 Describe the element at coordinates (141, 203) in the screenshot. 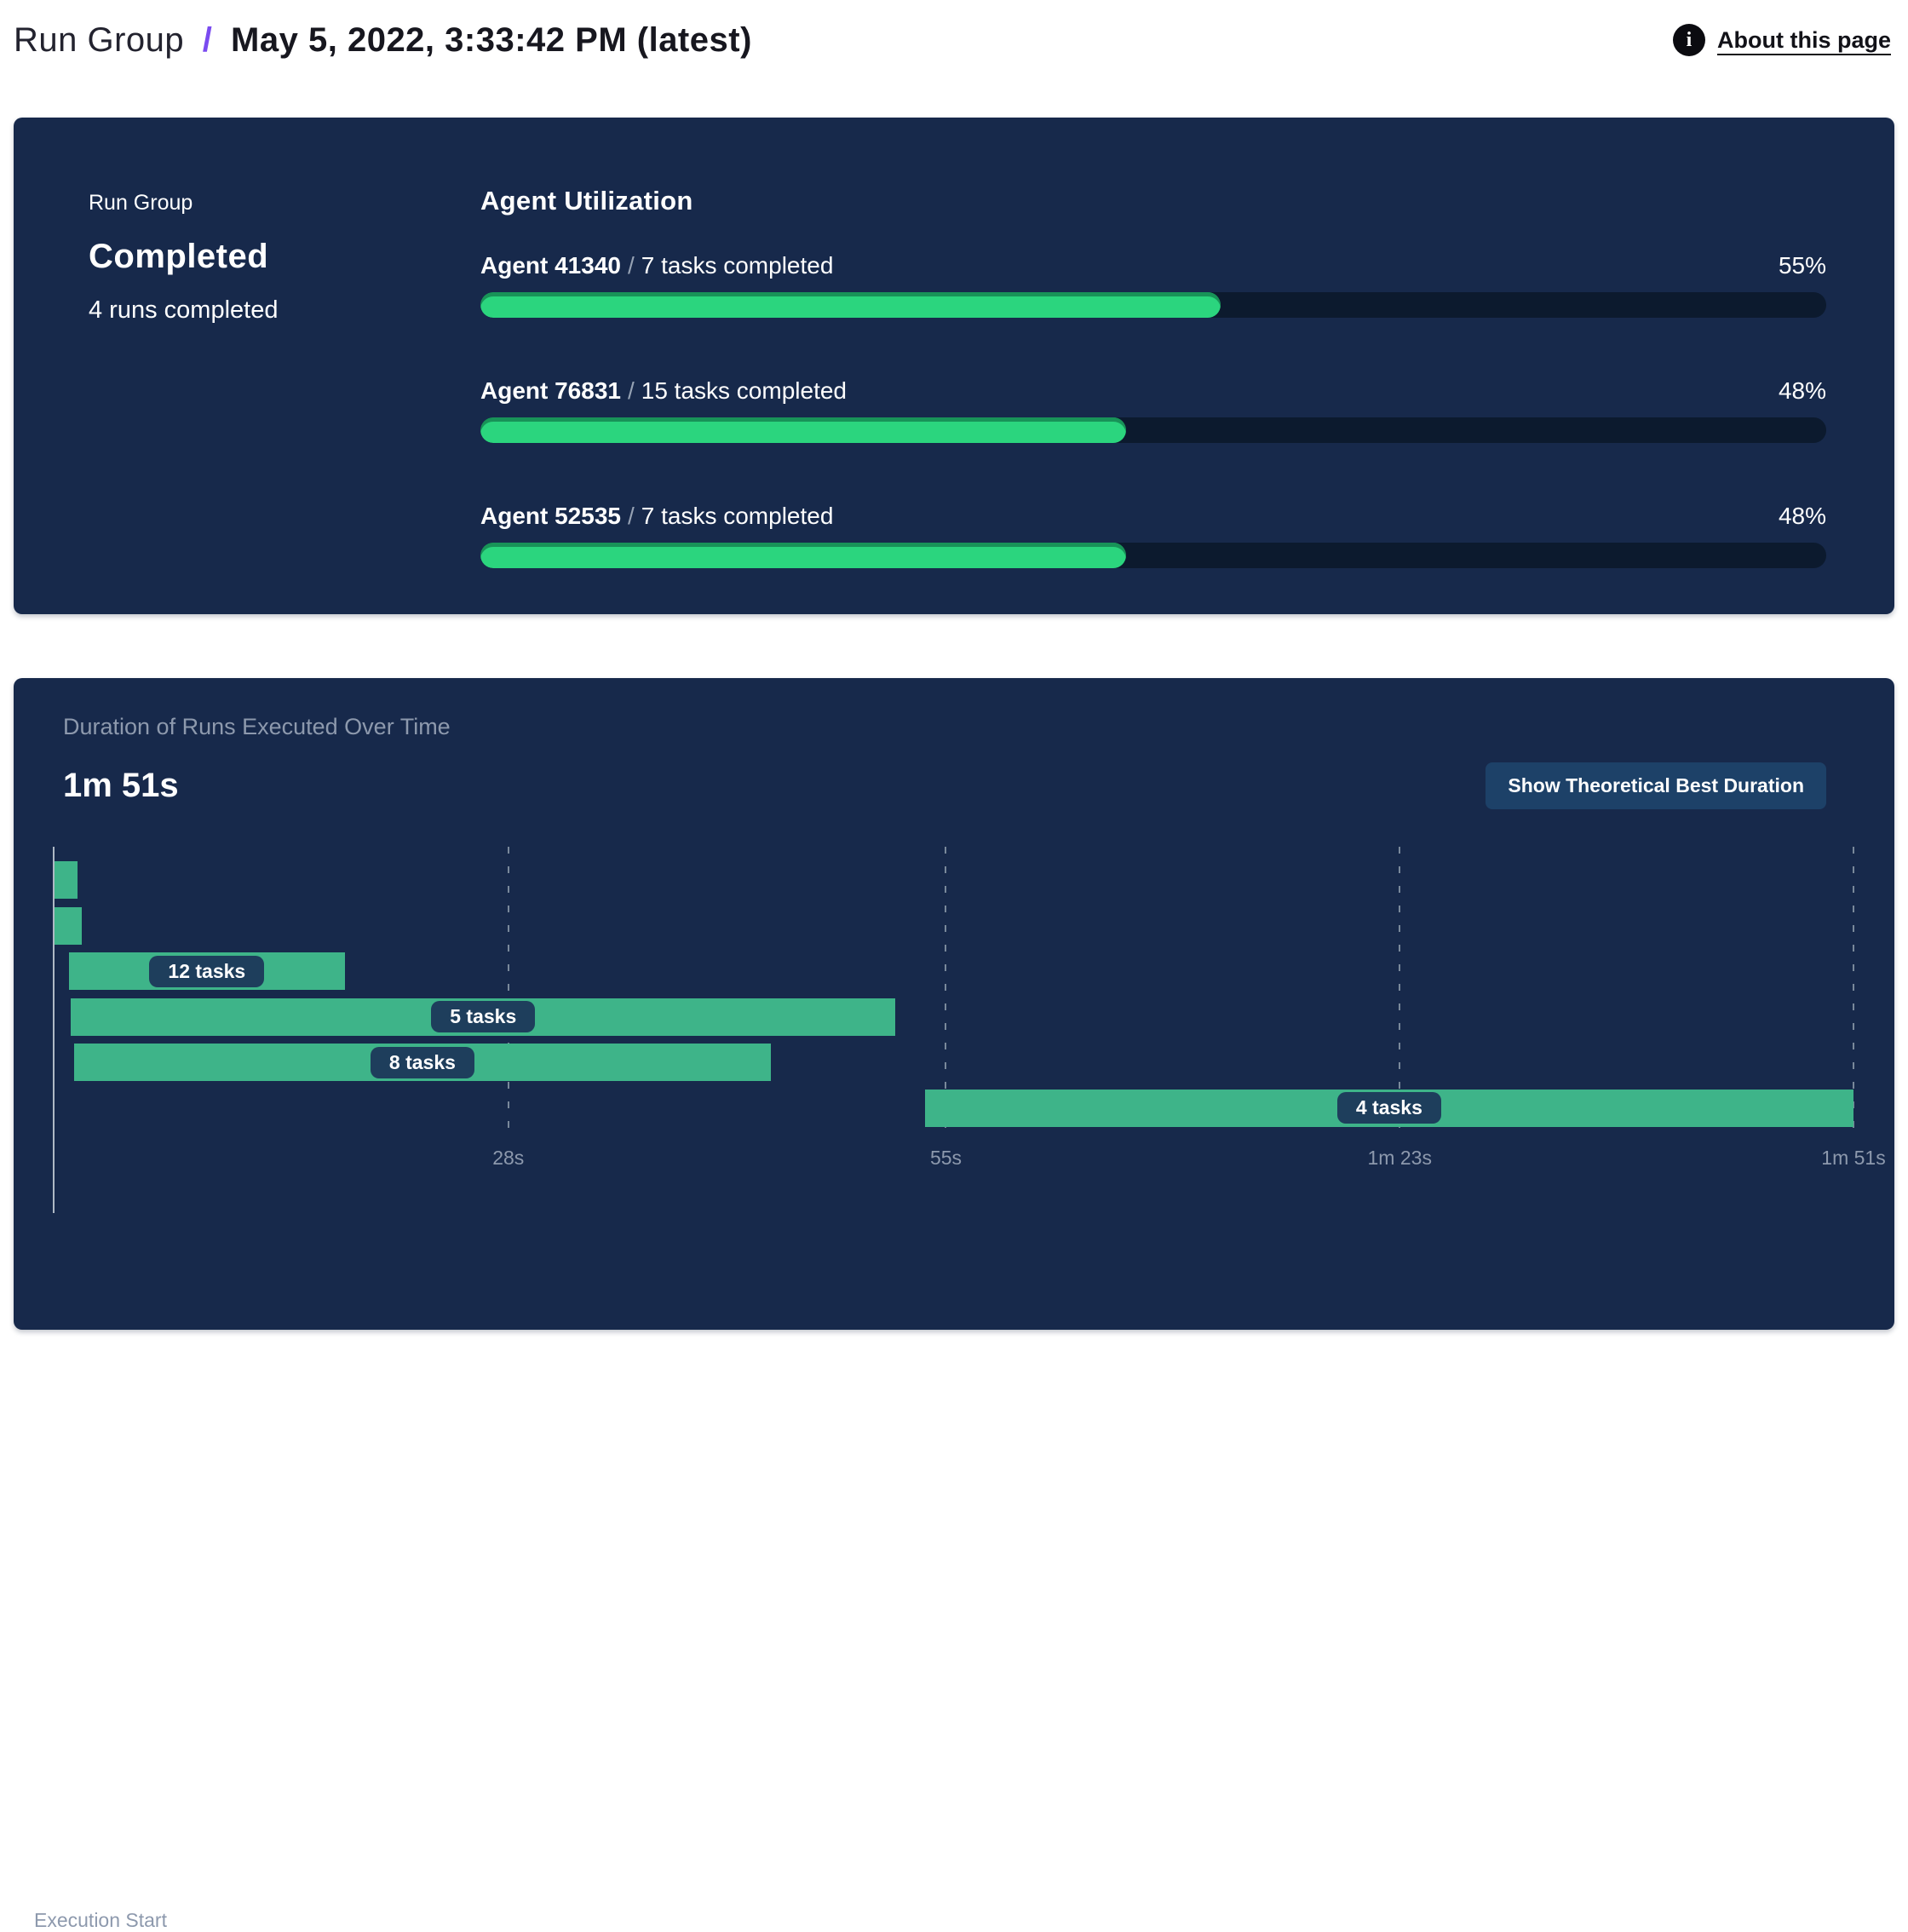

I see `summary-label: Run Group` at that location.